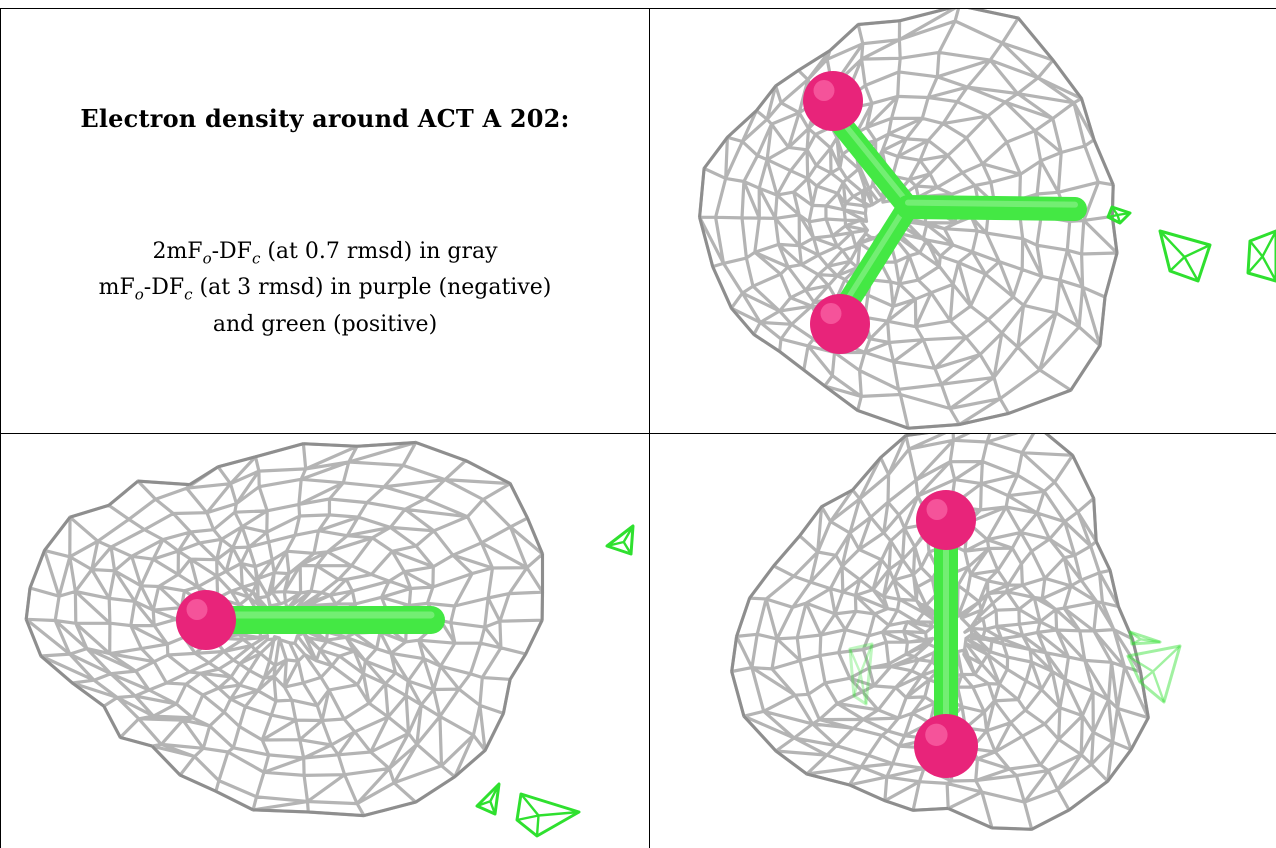 The width and height of the screenshot is (1276, 848). I want to click on caption-line-mfo-dfc: mFo-DFc (at 3 rmsd) in purple (negative), so click(325, 289).